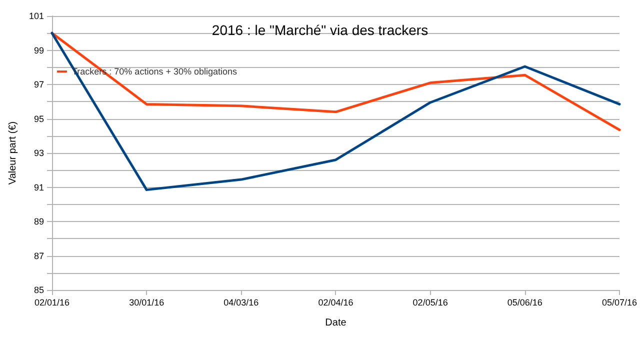 The image size is (640, 344). What do you see at coordinates (52, 303) in the screenshot?
I see `x-tick-label: 02/01/16` at bounding box center [52, 303].